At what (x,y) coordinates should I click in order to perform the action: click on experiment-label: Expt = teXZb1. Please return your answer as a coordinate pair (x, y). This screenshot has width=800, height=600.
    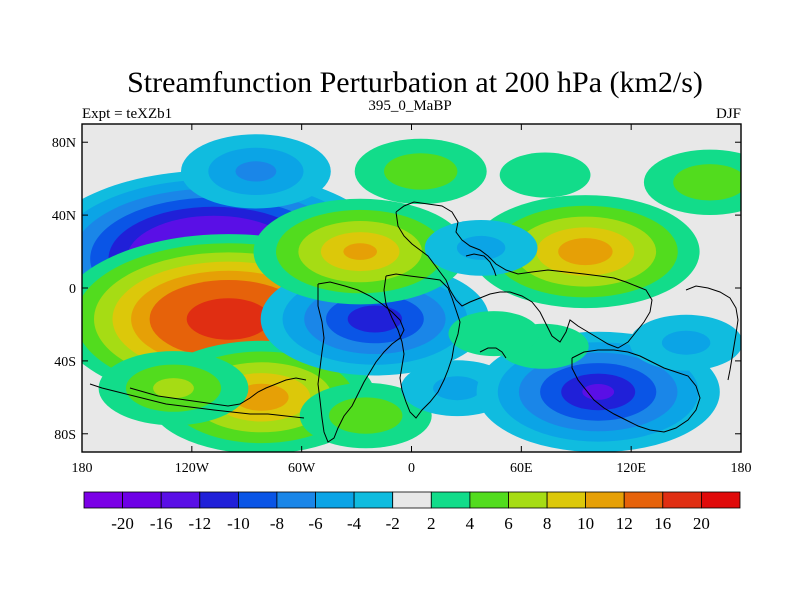
    Looking at the image, I should click on (127, 114).